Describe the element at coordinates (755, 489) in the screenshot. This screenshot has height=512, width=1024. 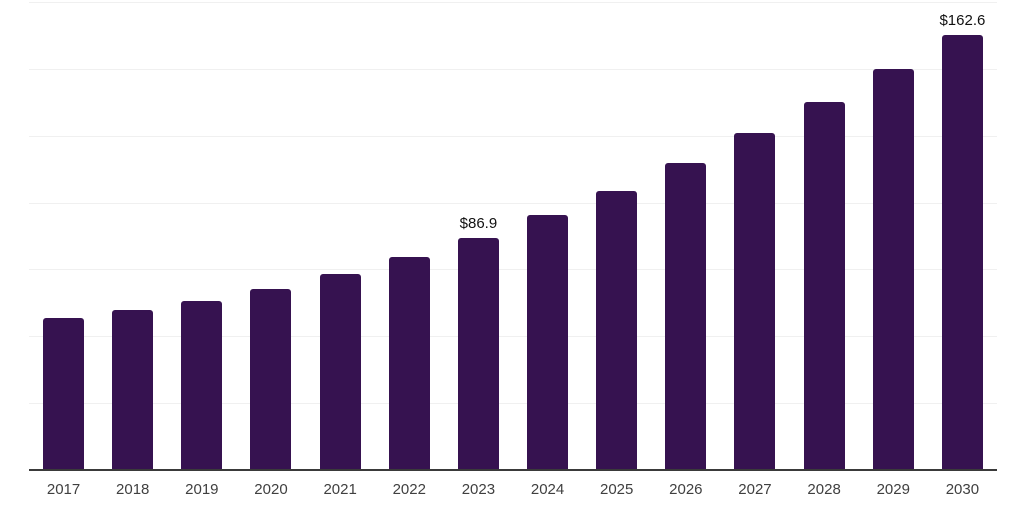
I see `x-tick-label-2027: 2027` at that location.